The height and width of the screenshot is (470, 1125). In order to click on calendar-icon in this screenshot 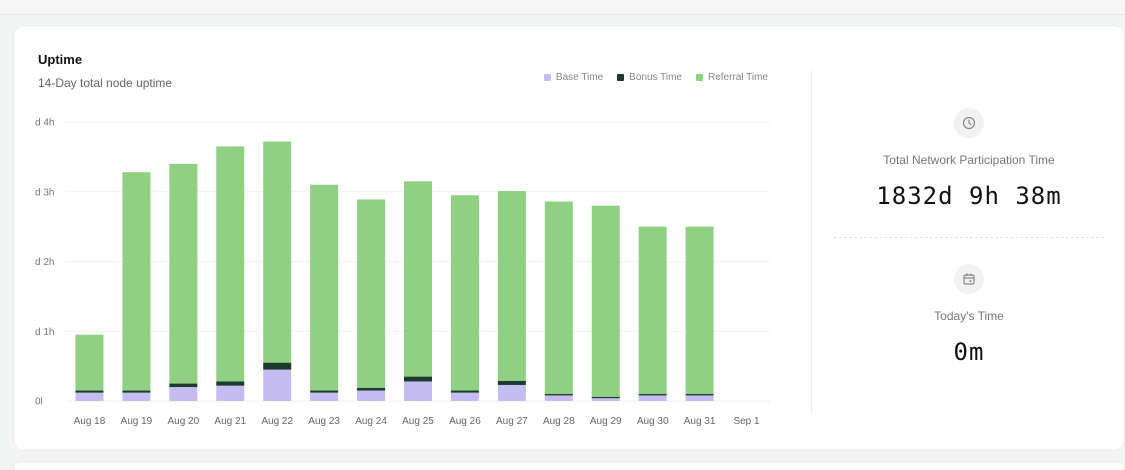, I will do `click(969, 279)`.